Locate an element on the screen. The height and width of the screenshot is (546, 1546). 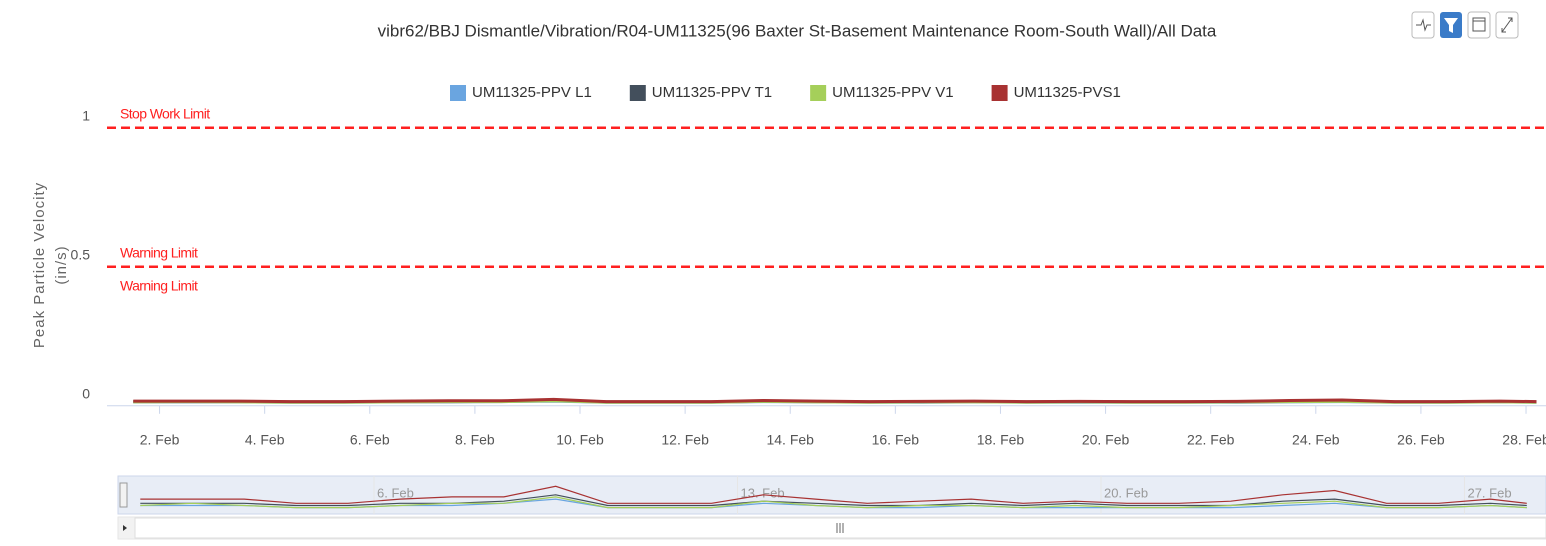
navigator-tick-label: 27. Feb is located at coordinates (1489, 492).